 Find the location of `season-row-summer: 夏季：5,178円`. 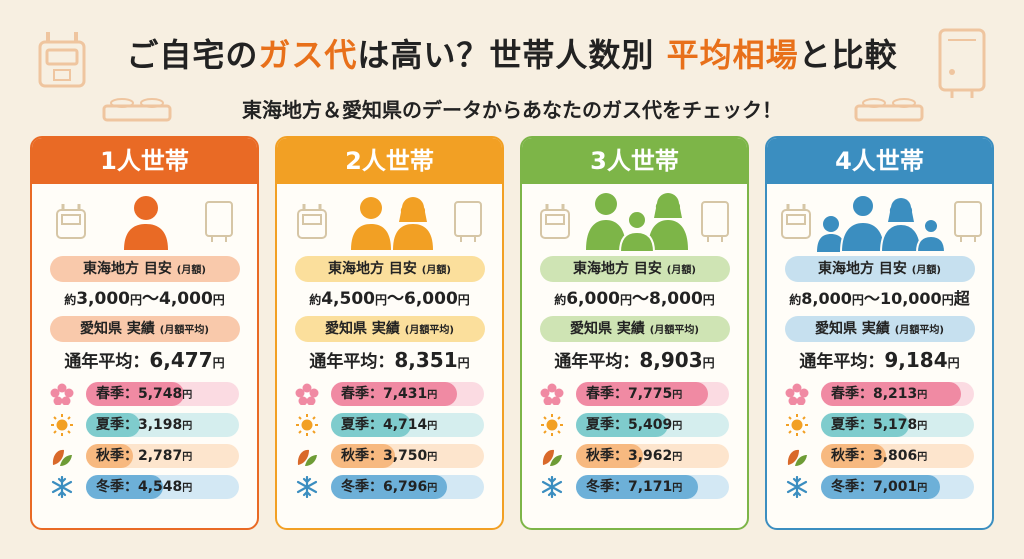

season-row-summer: 夏季：5,178円 is located at coordinates (879, 424).